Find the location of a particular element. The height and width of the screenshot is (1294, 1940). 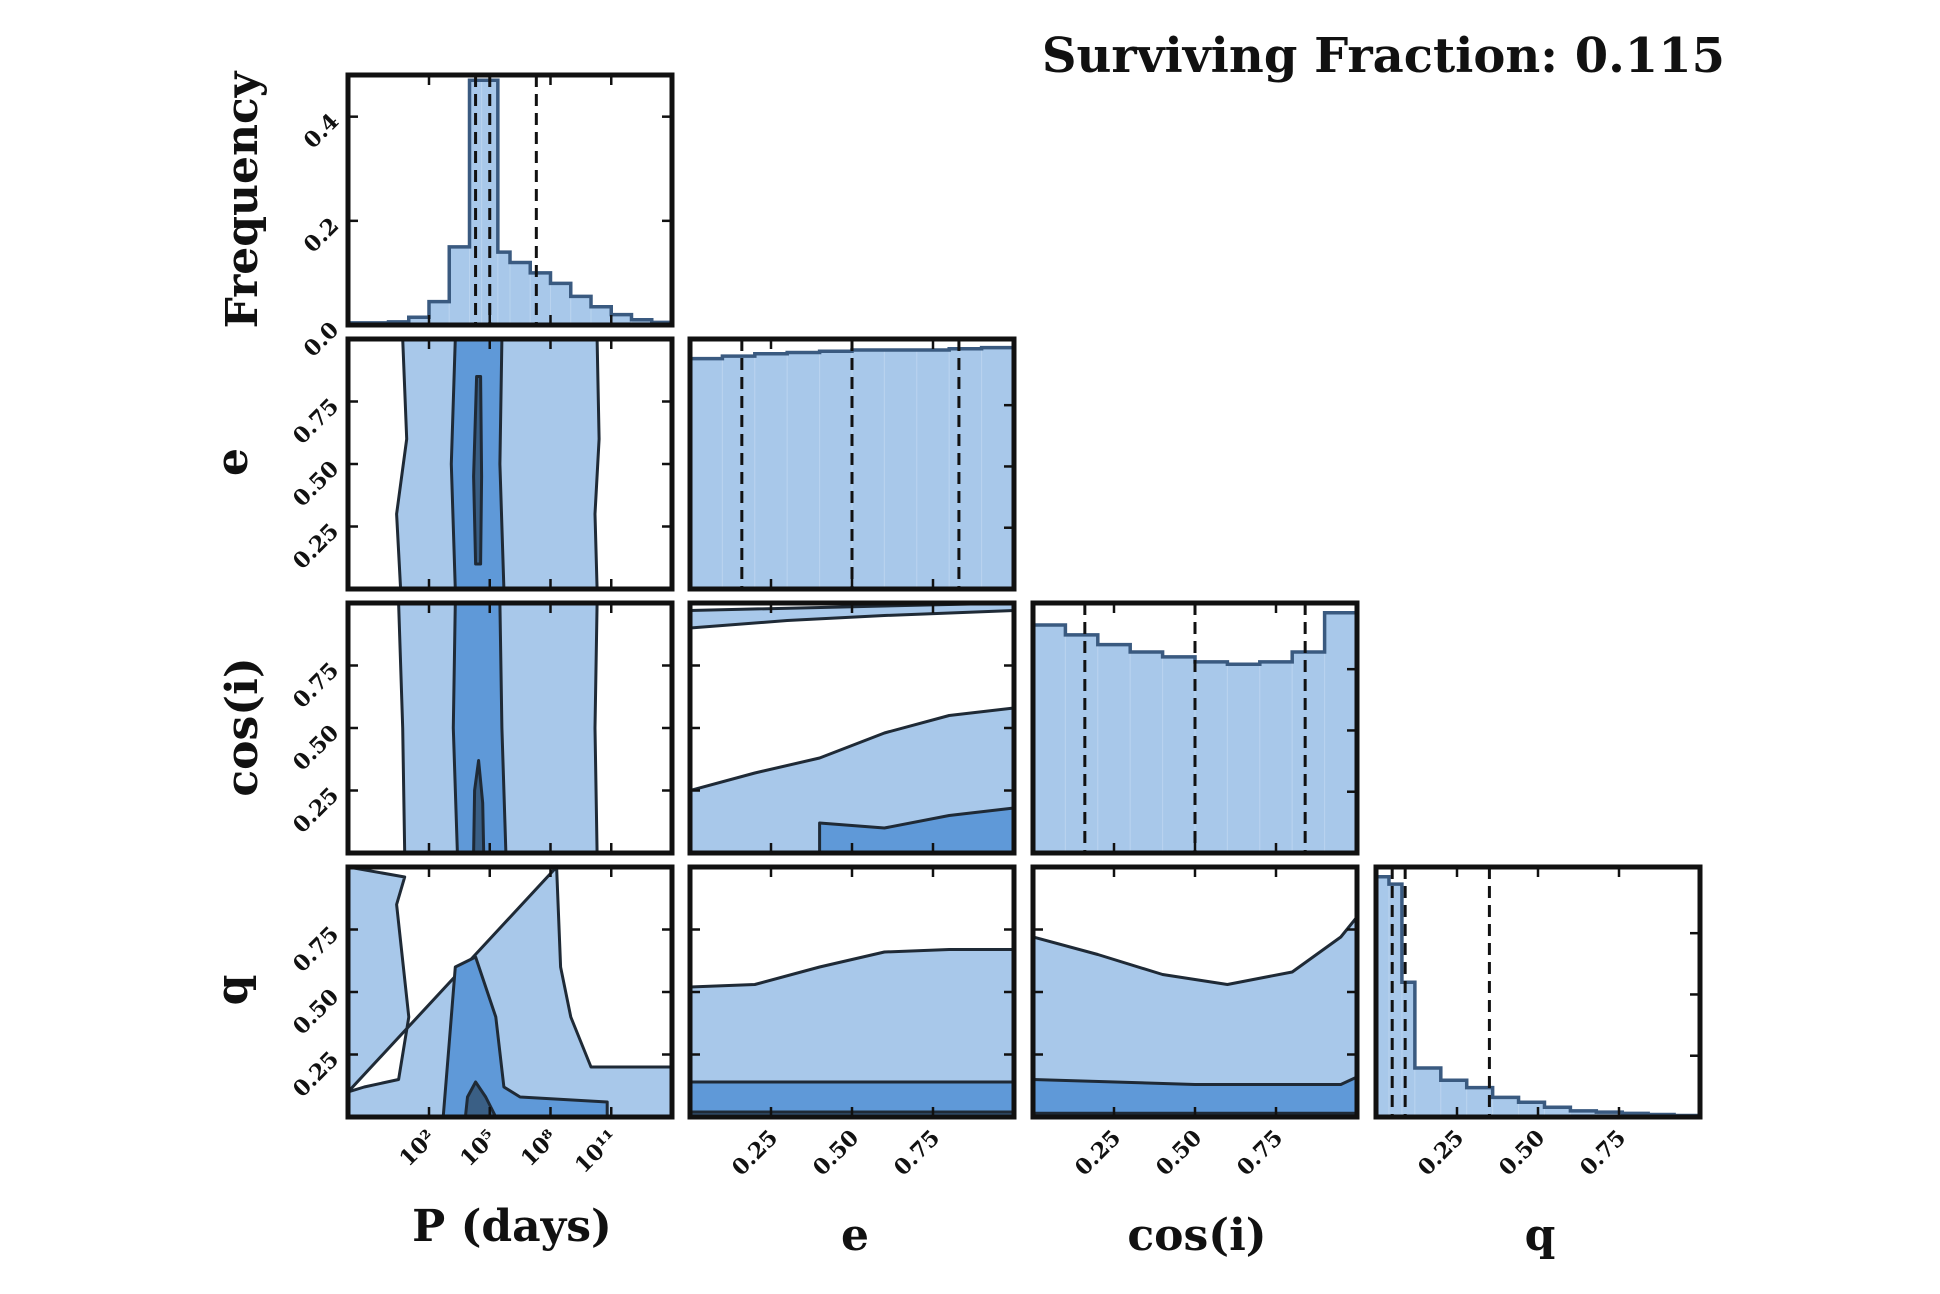

y-tick-label-q: 0.75 is located at coordinates (316, 949).